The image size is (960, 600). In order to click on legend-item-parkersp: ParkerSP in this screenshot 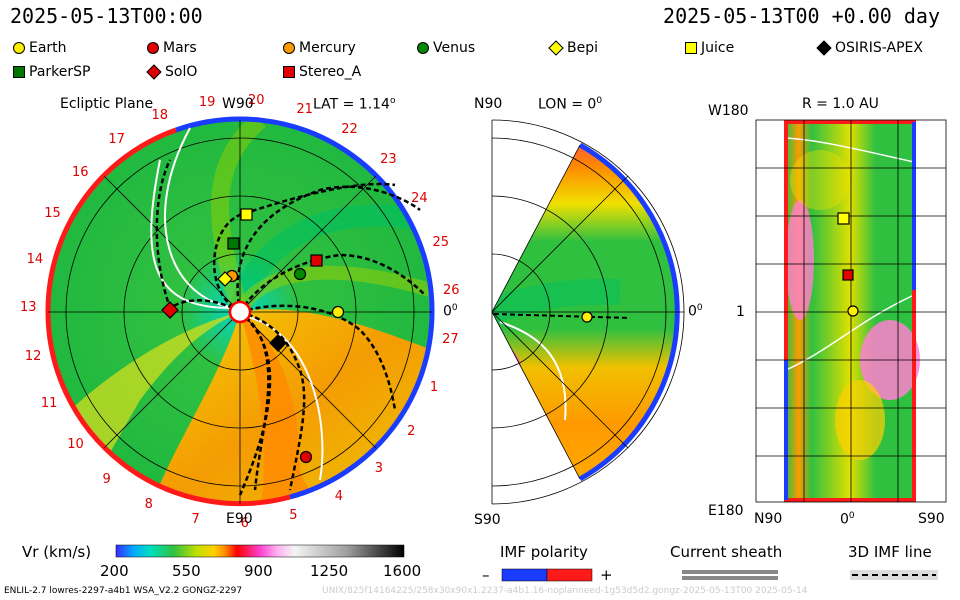, I will do `click(51, 72)`.